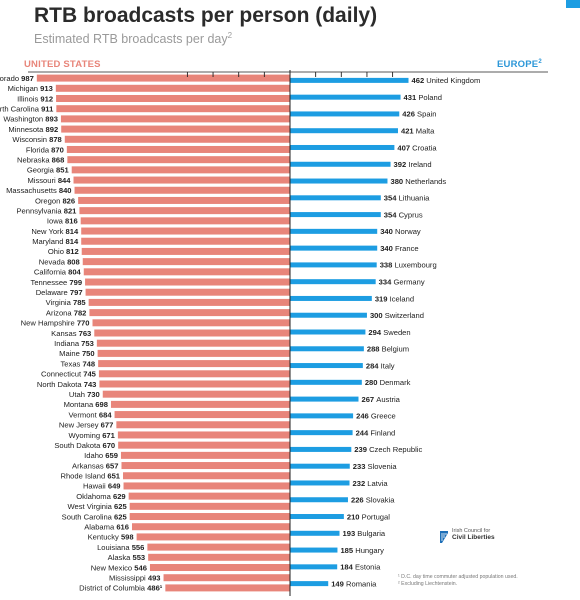  Describe the element at coordinates (27, 108) in the screenshot. I see `us-bar-label: North Carolina 911` at that location.